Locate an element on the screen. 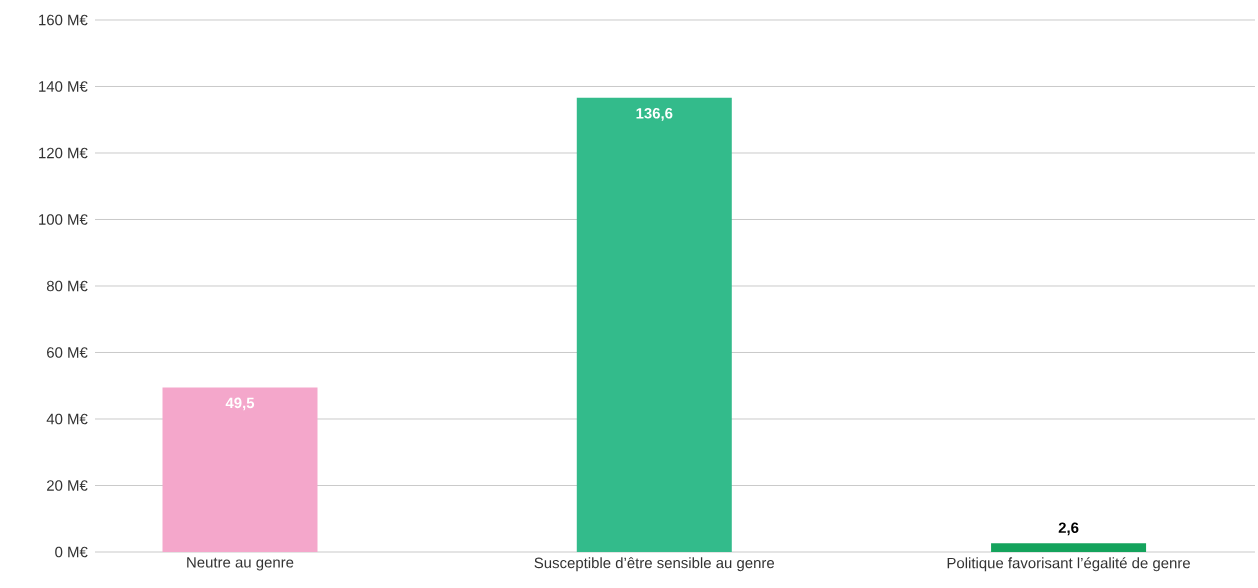  y-tick-label: 100 M€ is located at coordinates (63, 219).